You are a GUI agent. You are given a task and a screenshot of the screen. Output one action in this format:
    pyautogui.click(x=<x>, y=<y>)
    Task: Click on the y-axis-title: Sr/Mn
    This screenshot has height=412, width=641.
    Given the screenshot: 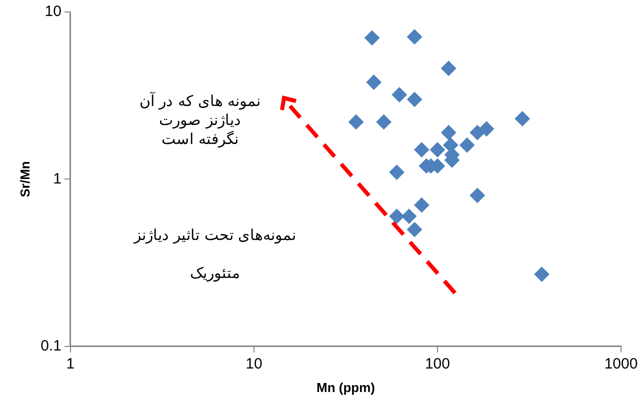 What is the action you would take?
    pyautogui.click(x=24, y=179)
    